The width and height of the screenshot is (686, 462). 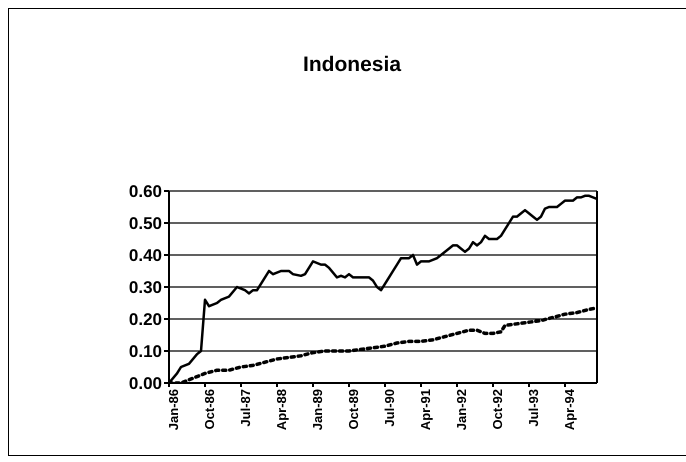 I want to click on x-tick-label: Jul-87, so click(x=246, y=408).